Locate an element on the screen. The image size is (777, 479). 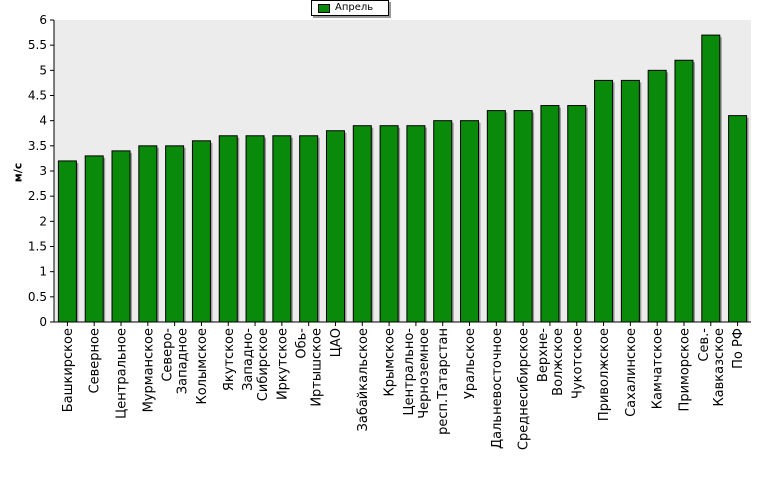
y-tick-label: 4 is located at coordinates (43, 121).